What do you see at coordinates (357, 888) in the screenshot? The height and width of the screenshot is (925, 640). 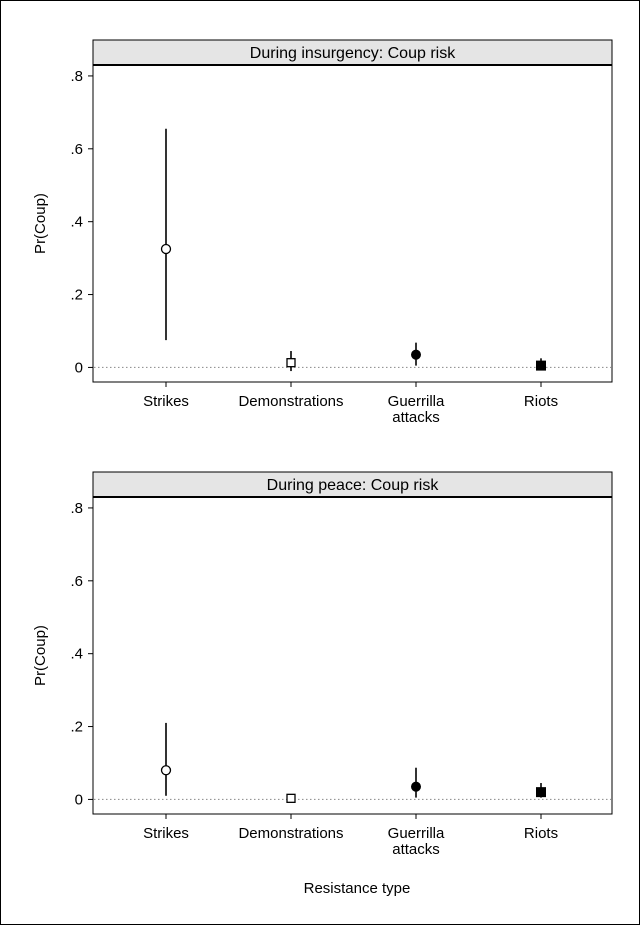 I see `x-axis-title: Resistance type` at bounding box center [357, 888].